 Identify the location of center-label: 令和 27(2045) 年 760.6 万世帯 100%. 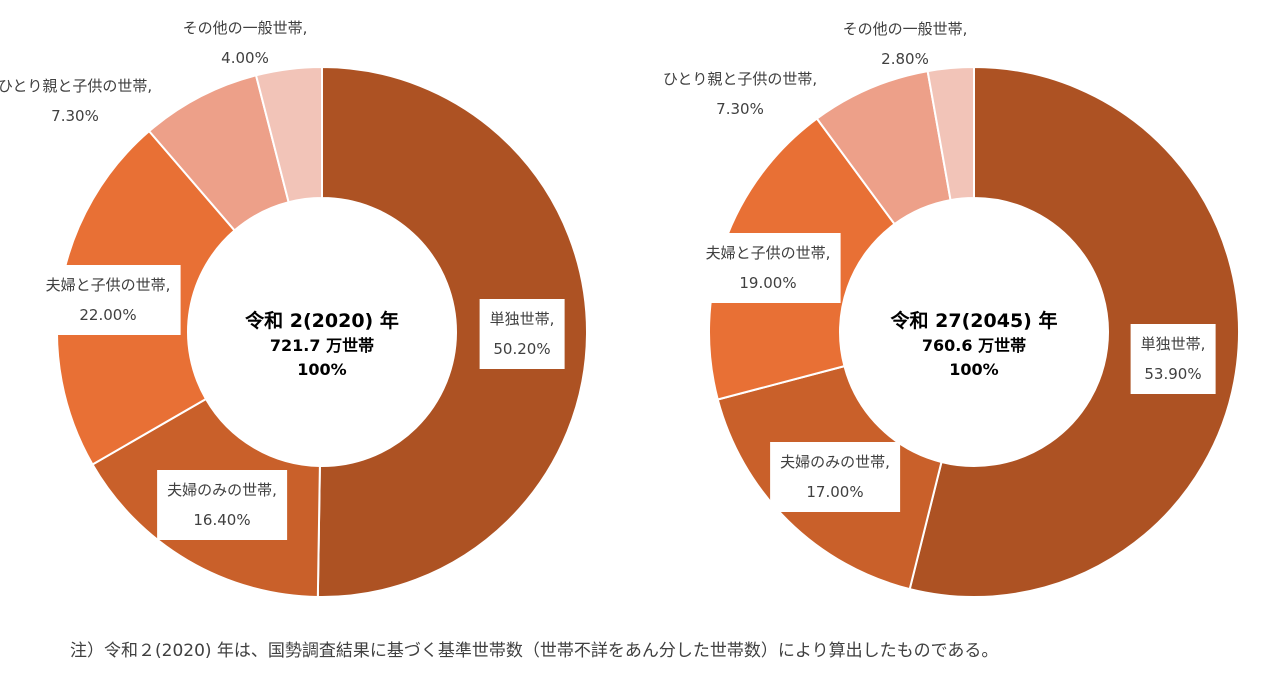
(974, 345).